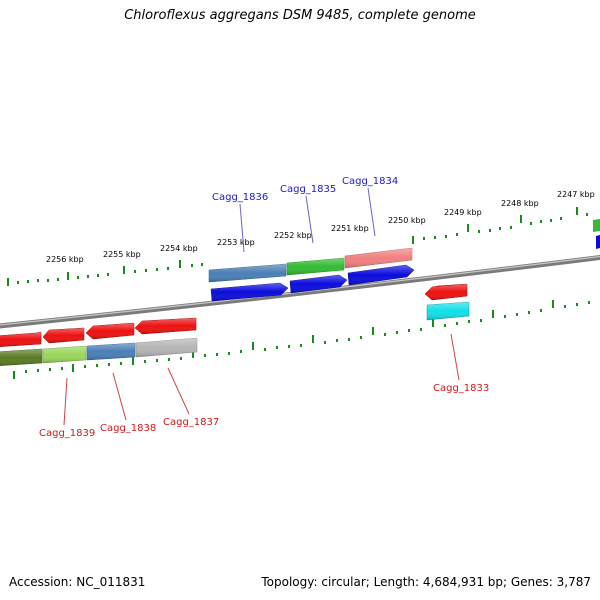  Describe the element at coordinates (77, 582) in the screenshot. I see `accession-text: Accession: NC_011831` at that location.